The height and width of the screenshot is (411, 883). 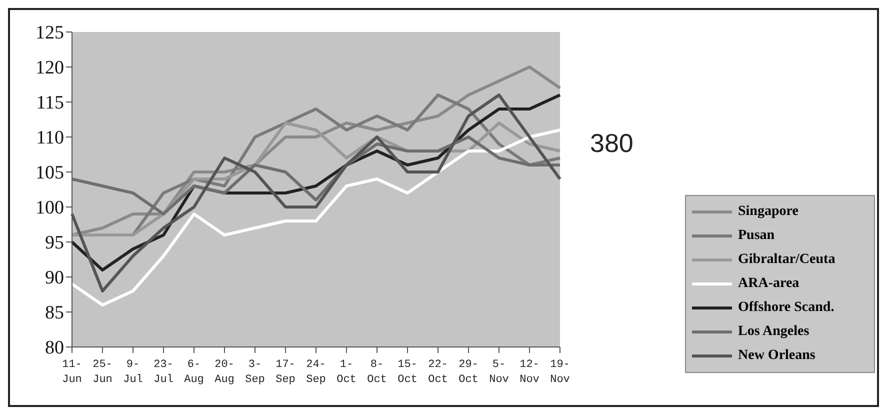 What do you see at coordinates (787, 260) in the screenshot?
I see `legend-label: Gibraltar/Ceuta` at bounding box center [787, 260].